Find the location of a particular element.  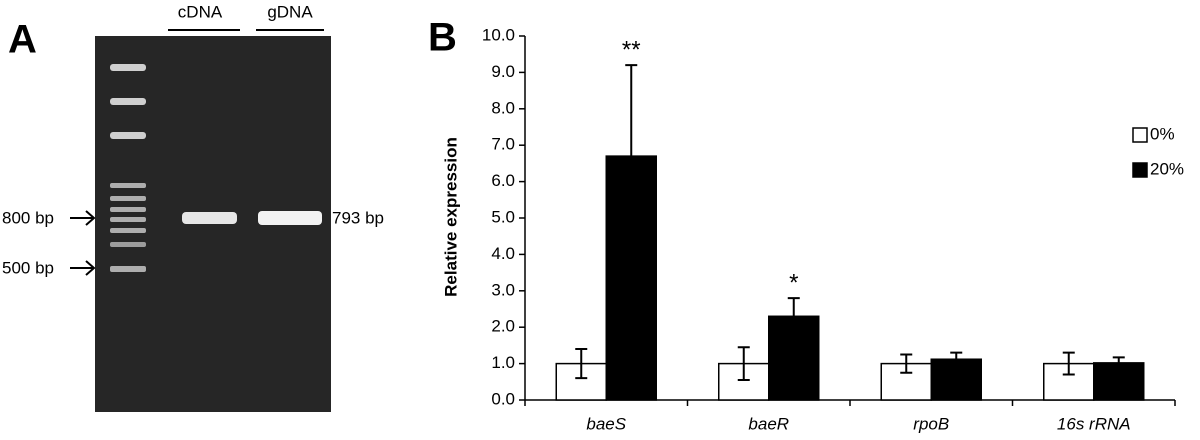

y-tick-label: 10.0 is located at coordinates (498, 34).